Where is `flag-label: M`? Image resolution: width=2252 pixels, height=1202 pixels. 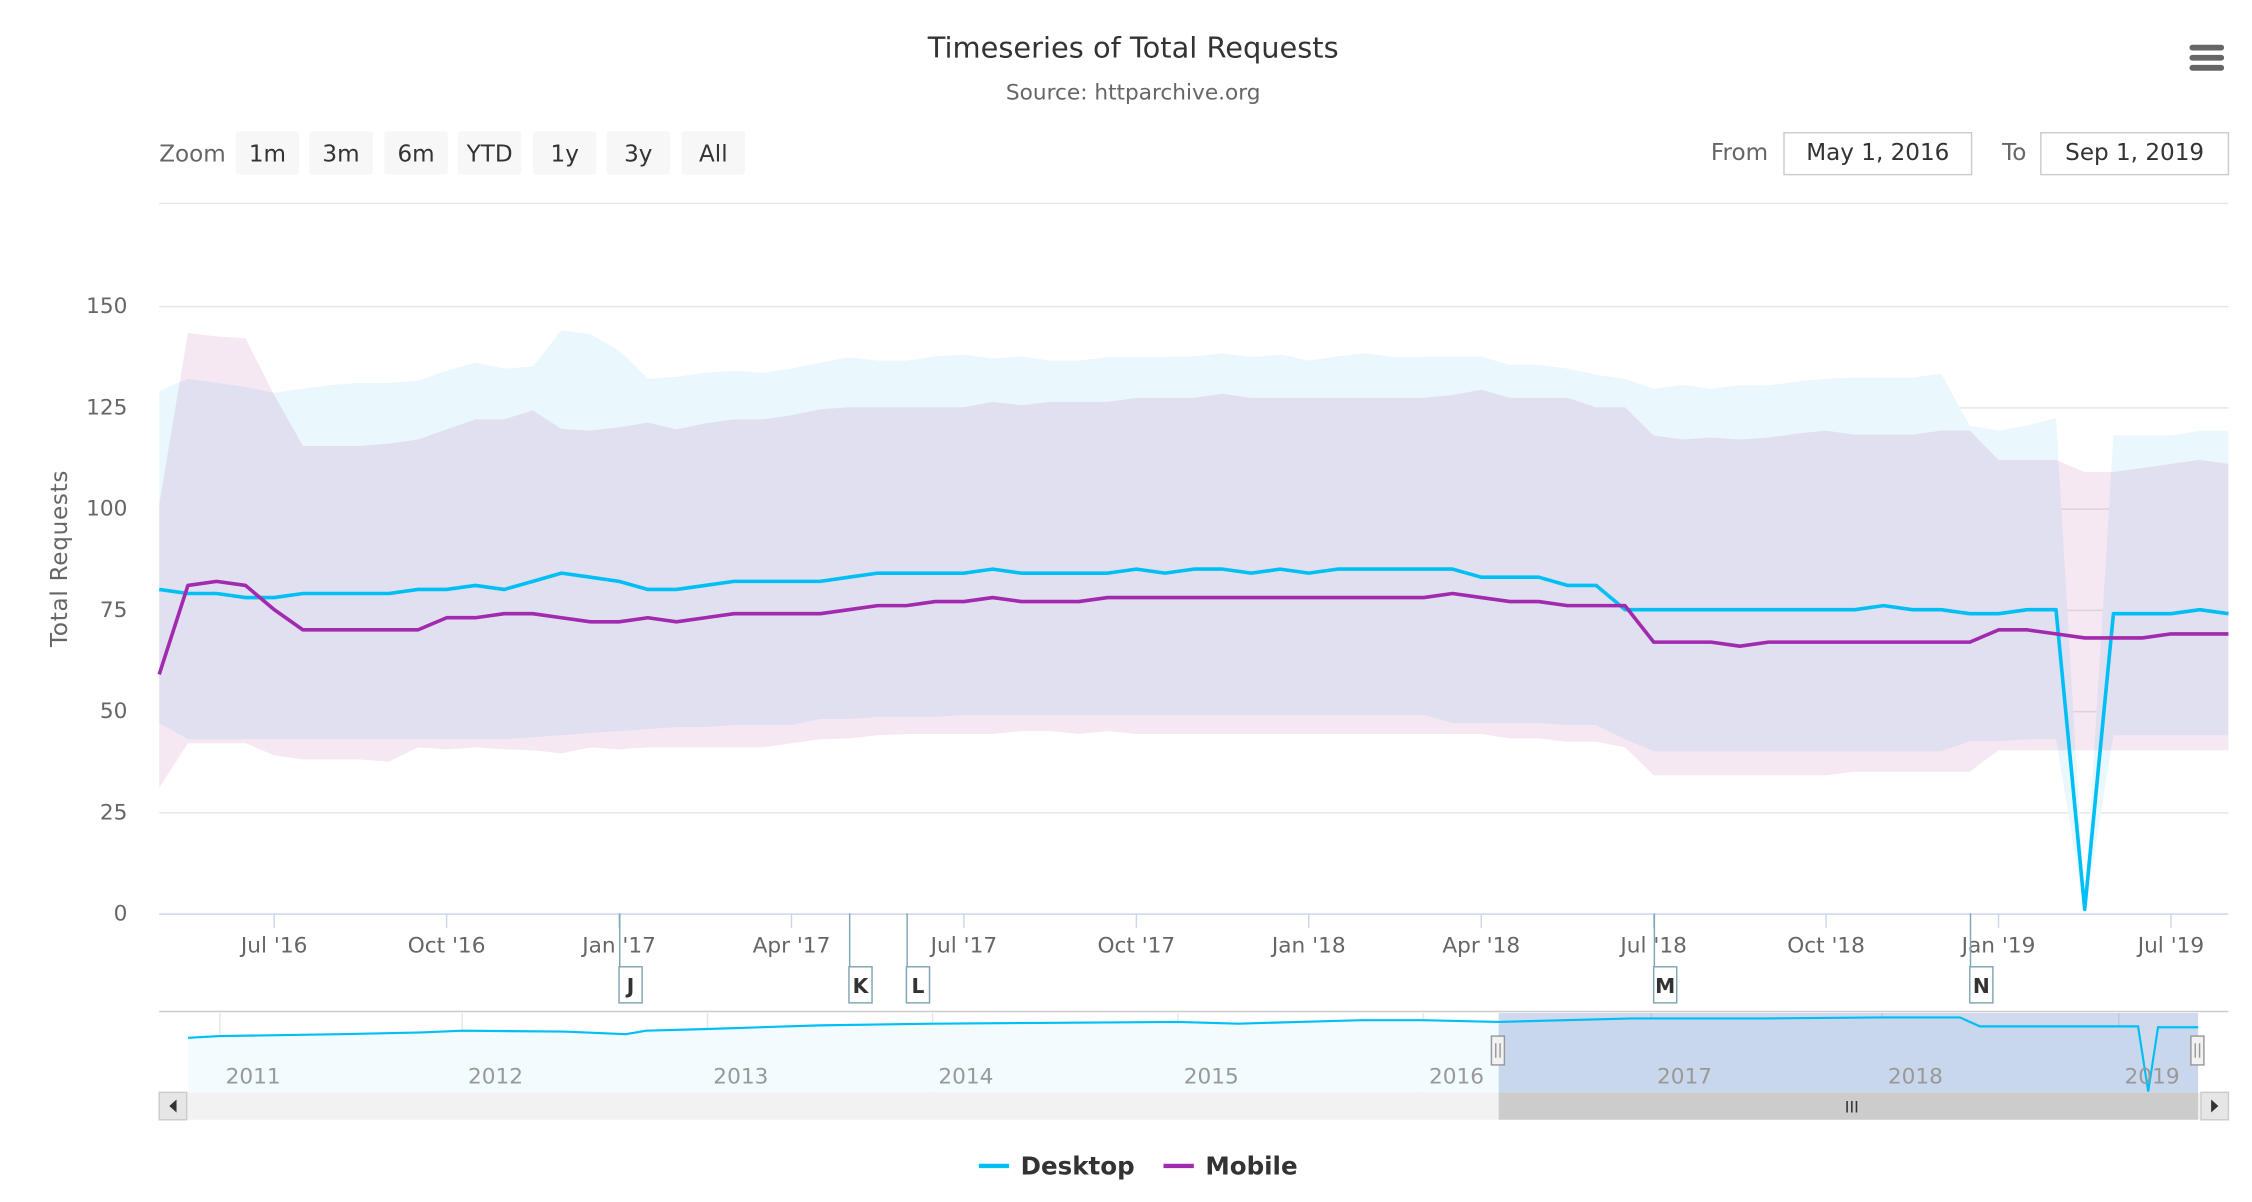
flag-label: M is located at coordinates (1665, 986).